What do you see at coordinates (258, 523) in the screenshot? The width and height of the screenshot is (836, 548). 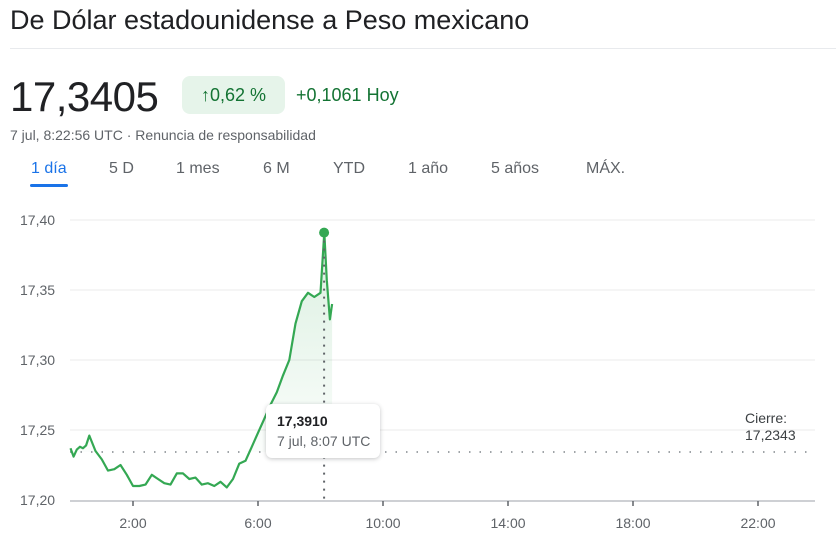 I see `x-tick-label: 6:00` at bounding box center [258, 523].